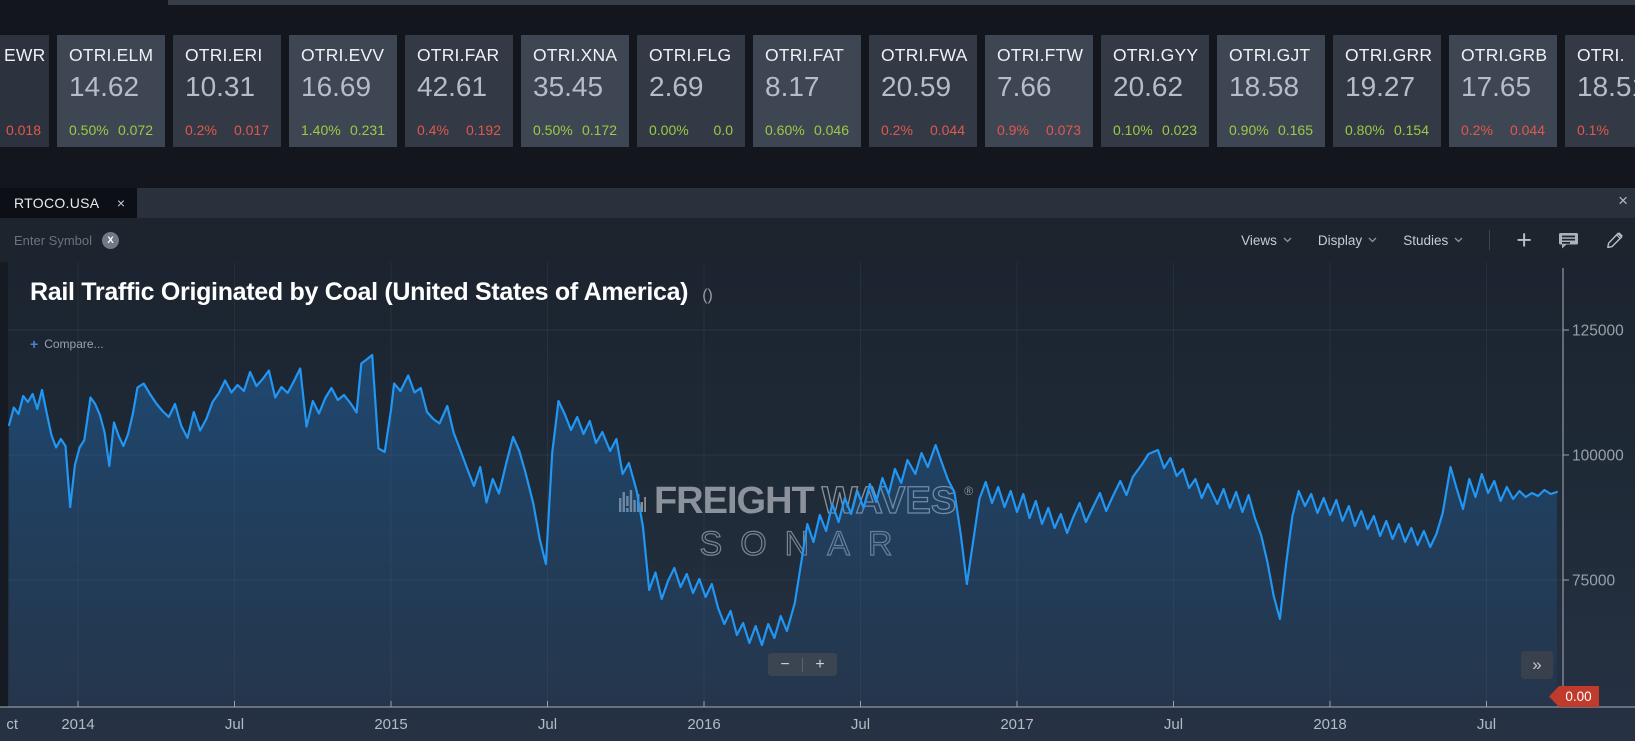 The image size is (1635, 741). Describe the element at coordinates (1623, 200) in the screenshot. I see `panel-close-icon: ×` at that location.